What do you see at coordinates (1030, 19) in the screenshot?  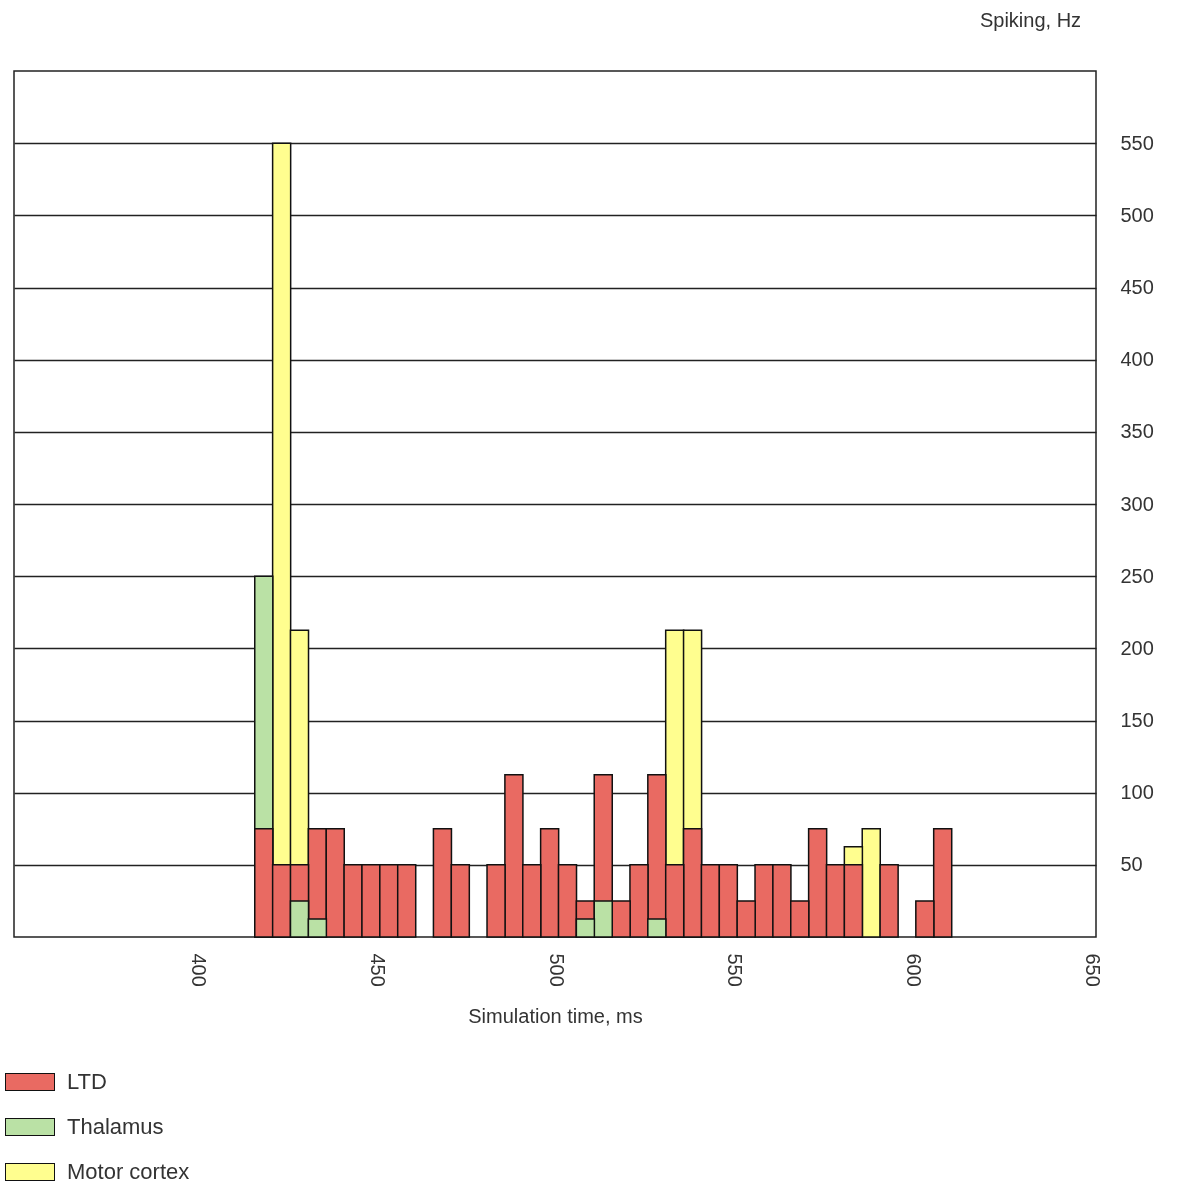 I see `y-axis-title: Spiking, Hz` at bounding box center [1030, 19].